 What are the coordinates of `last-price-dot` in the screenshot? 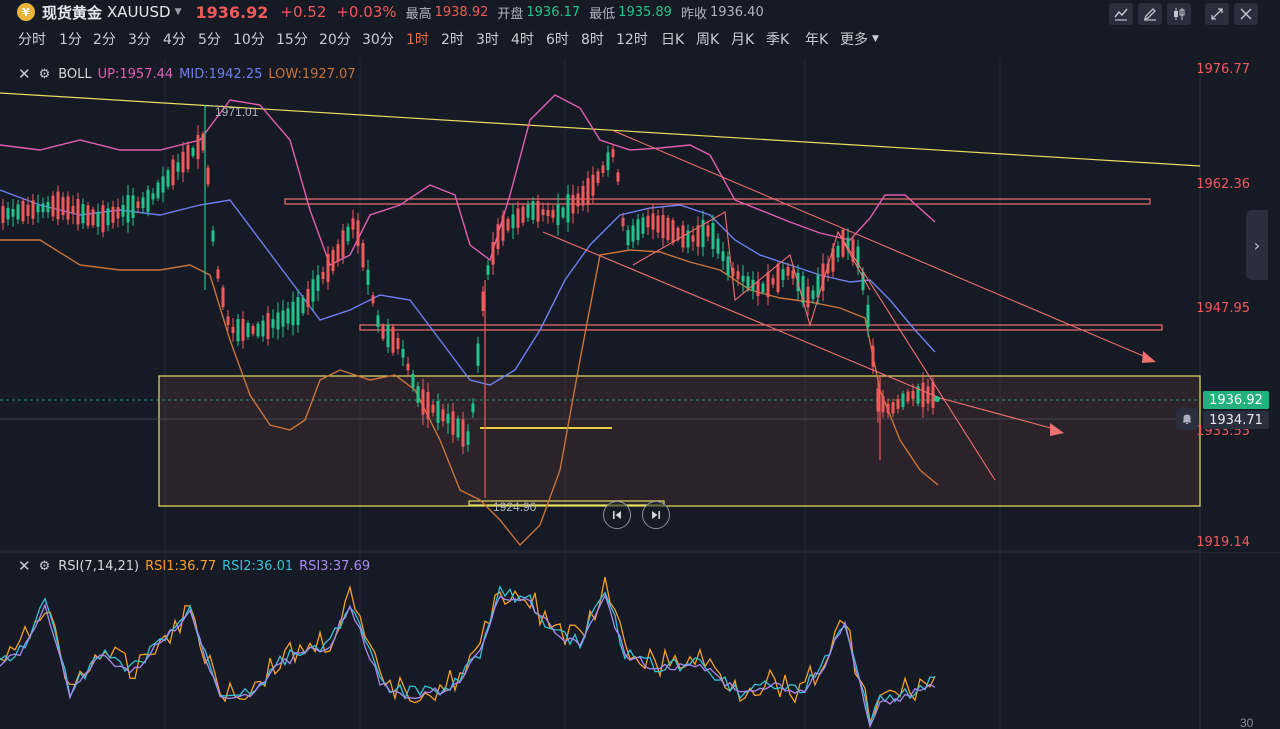 It's located at (937, 399).